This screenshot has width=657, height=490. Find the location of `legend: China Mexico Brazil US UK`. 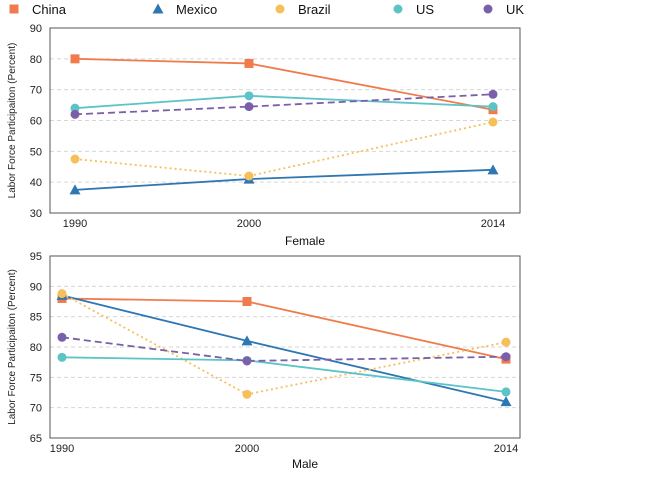

legend: China Mexico Brazil US UK is located at coordinates (266, 9).